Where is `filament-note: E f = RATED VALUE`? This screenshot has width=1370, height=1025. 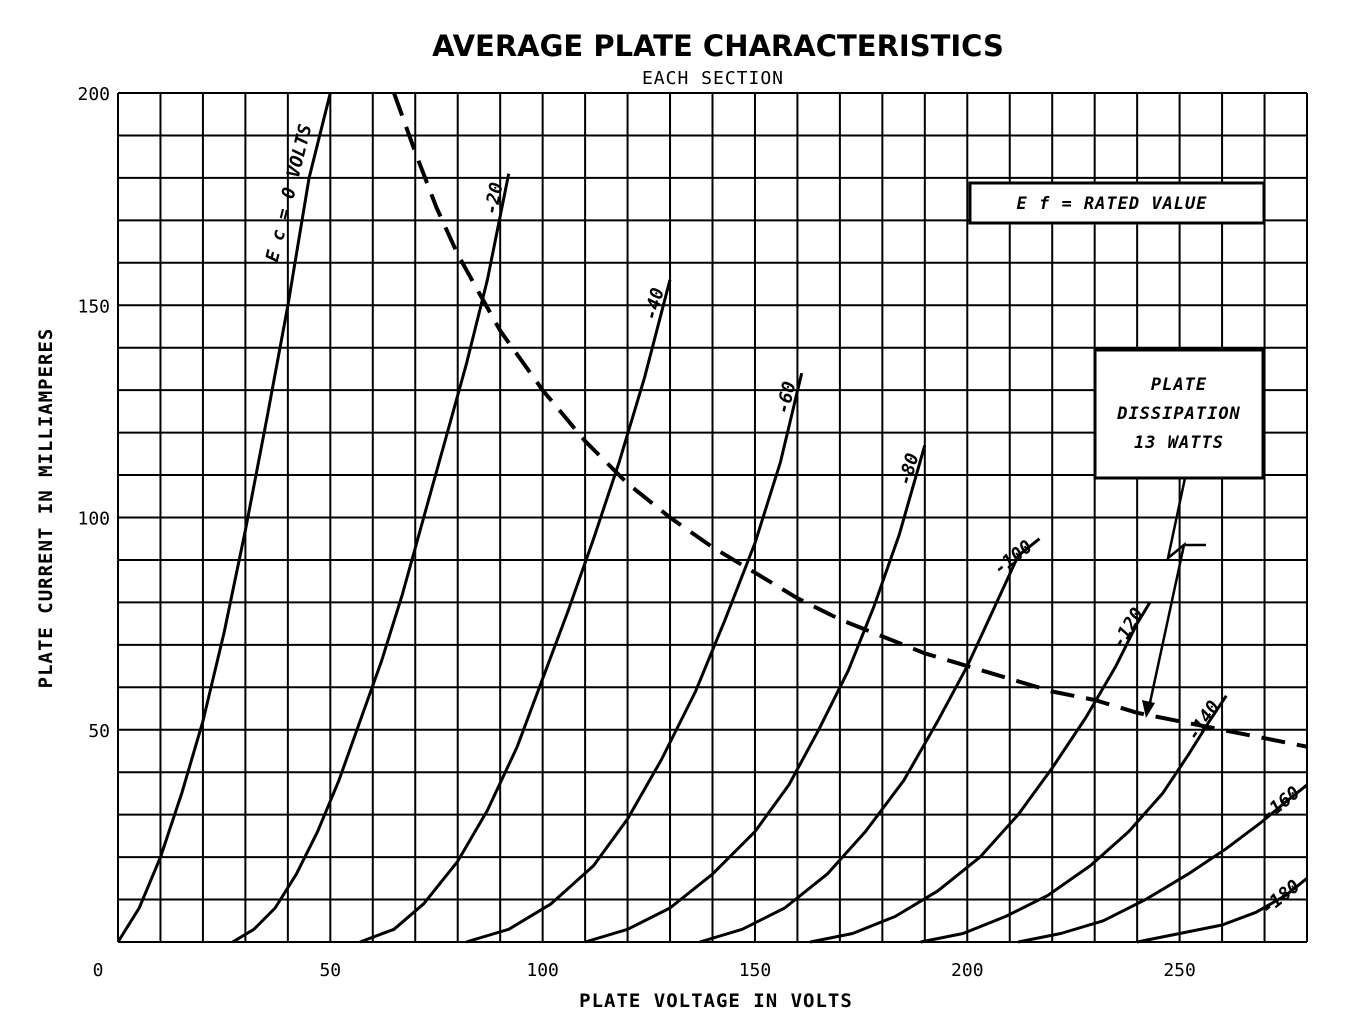
filament-note: E f = RATED VALUE is located at coordinates (1117, 203).